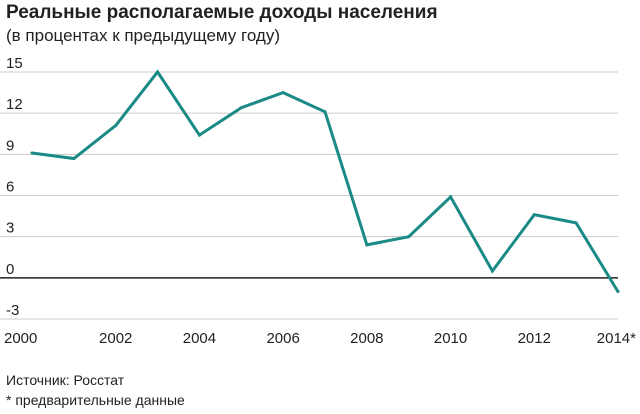 The width and height of the screenshot is (640, 414). Describe the element at coordinates (366, 338) in the screenshot. I see `x-tick-label: 2008` at that location.